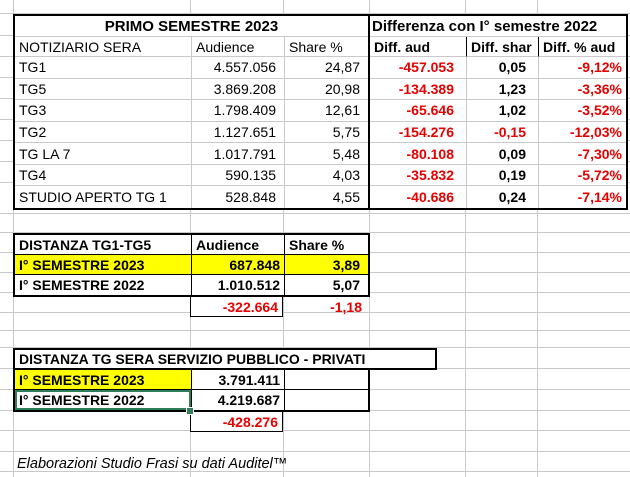  Describe the element at coordinates (190, 411) in the screenshot. I see `fill-handle` at that location.